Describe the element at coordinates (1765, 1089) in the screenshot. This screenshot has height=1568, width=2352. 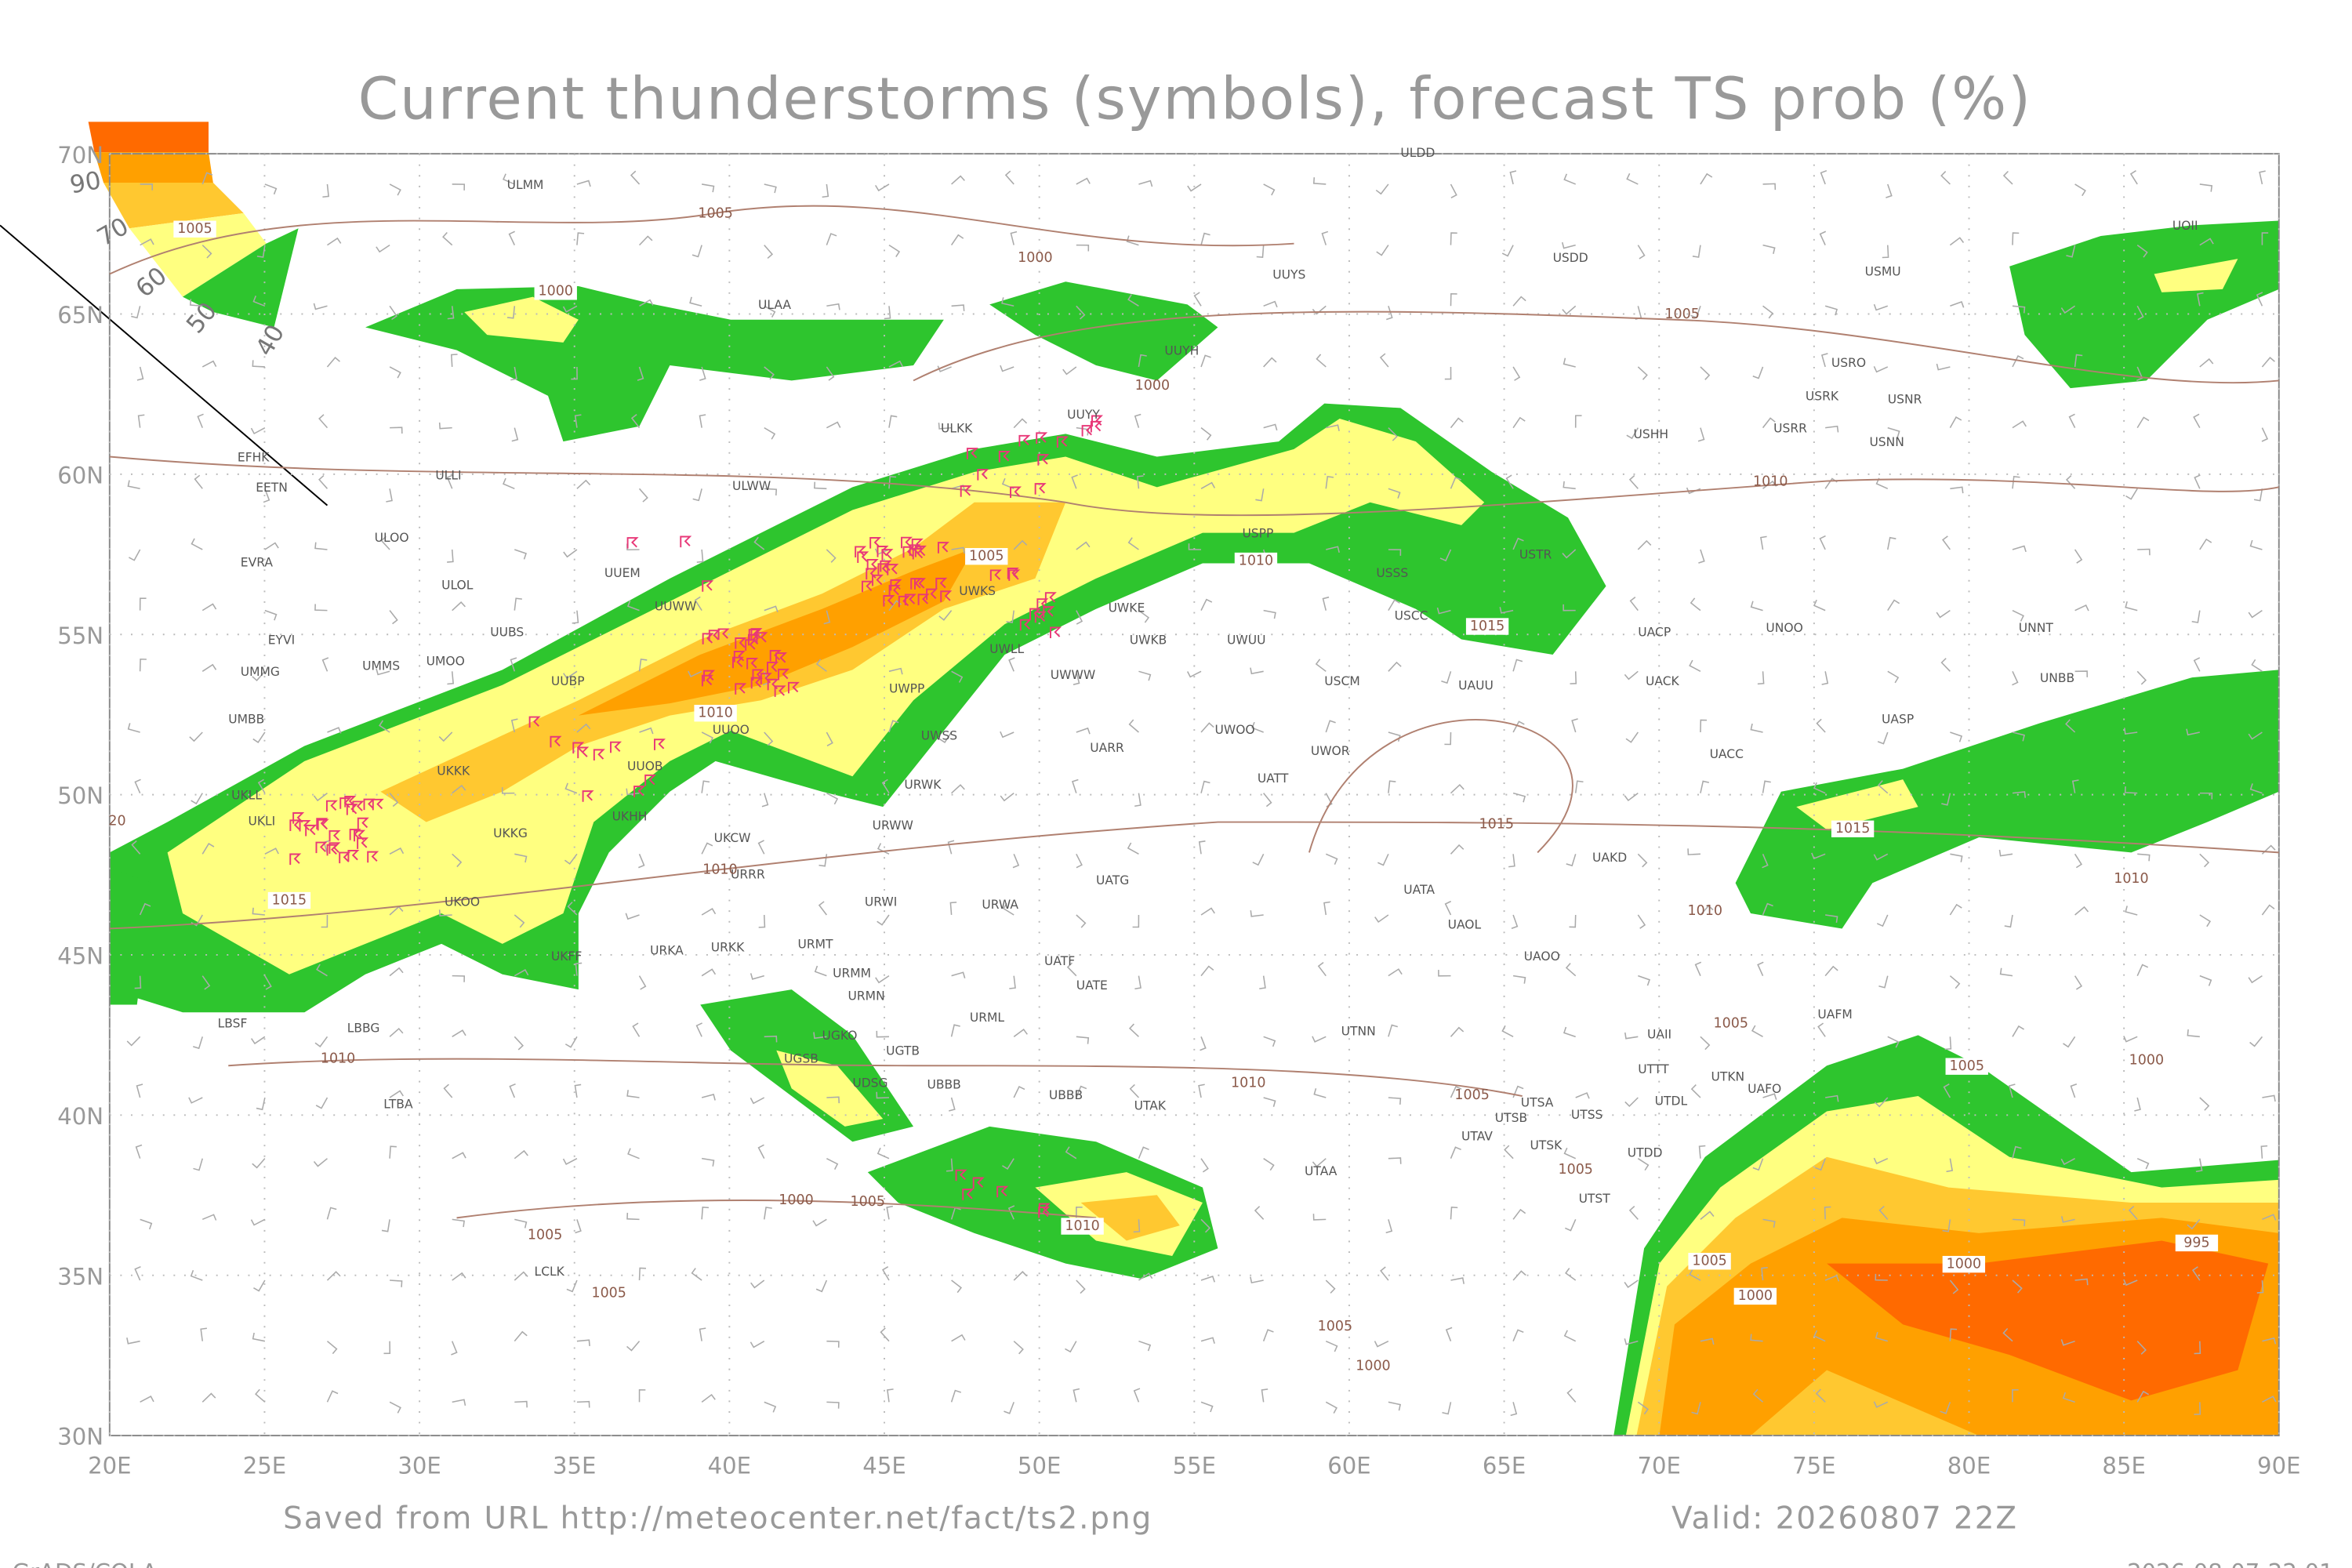
I see `station-label: UAFO` at that location.